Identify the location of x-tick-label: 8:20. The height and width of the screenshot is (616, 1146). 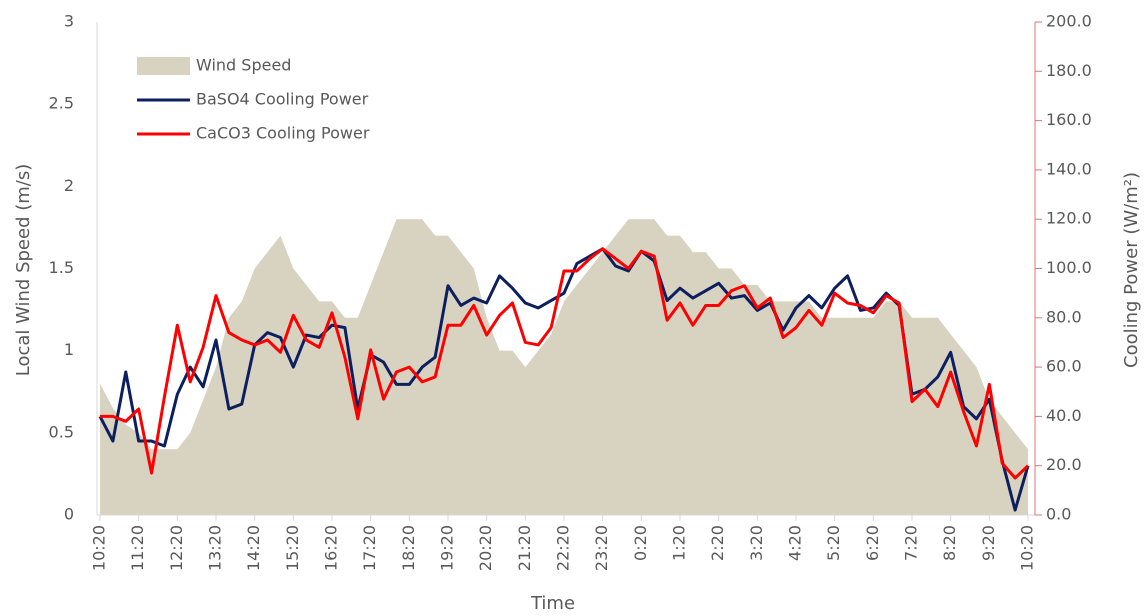
(949, 543).